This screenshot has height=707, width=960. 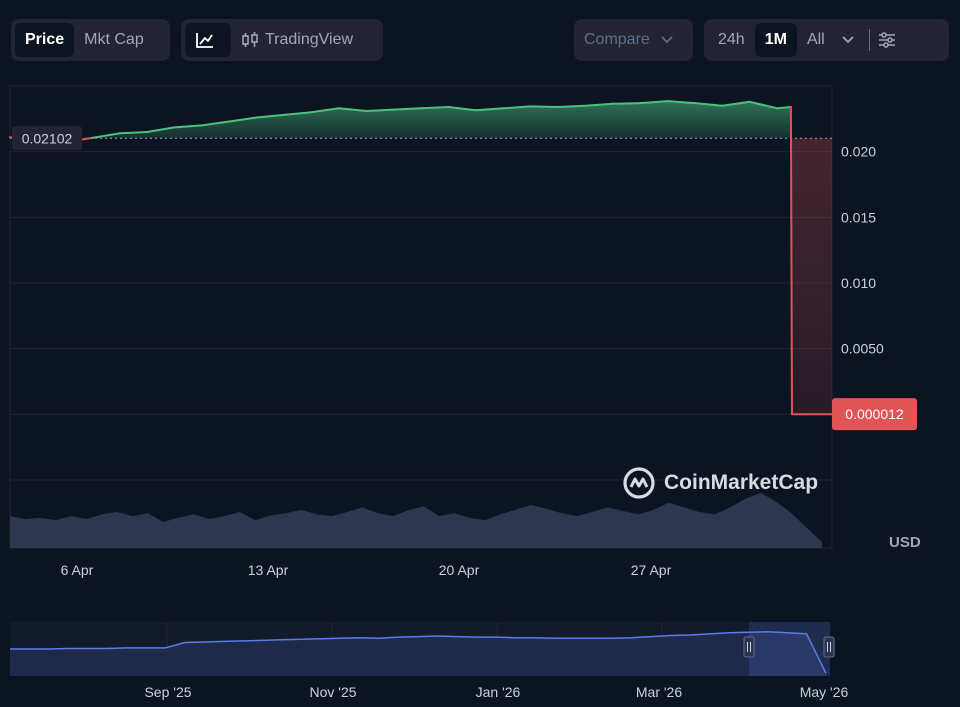 What do you see at coordinates (811, 261) in the screenshot?
I see `price-down-area` at bounding box center [811, 261].